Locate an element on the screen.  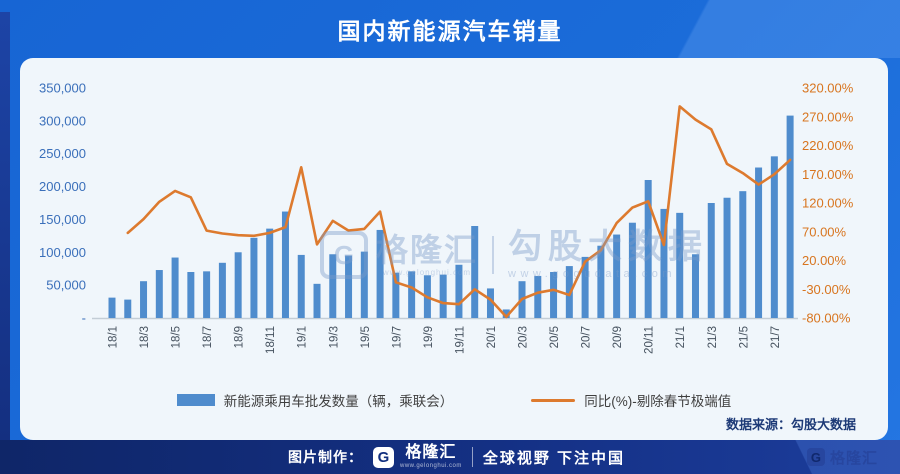
left-accent-stripe is located at coordinates (5, 226).